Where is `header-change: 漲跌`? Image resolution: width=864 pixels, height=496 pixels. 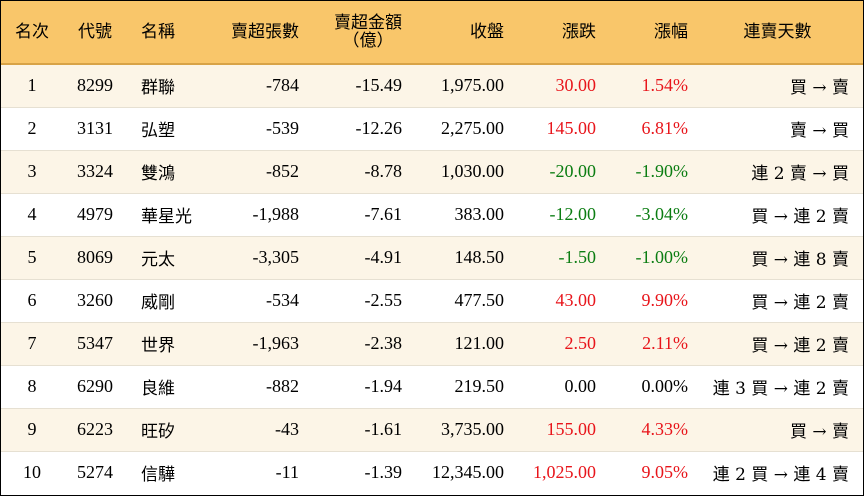 header-change: 漲跌 is located at coordinates (579, 32).